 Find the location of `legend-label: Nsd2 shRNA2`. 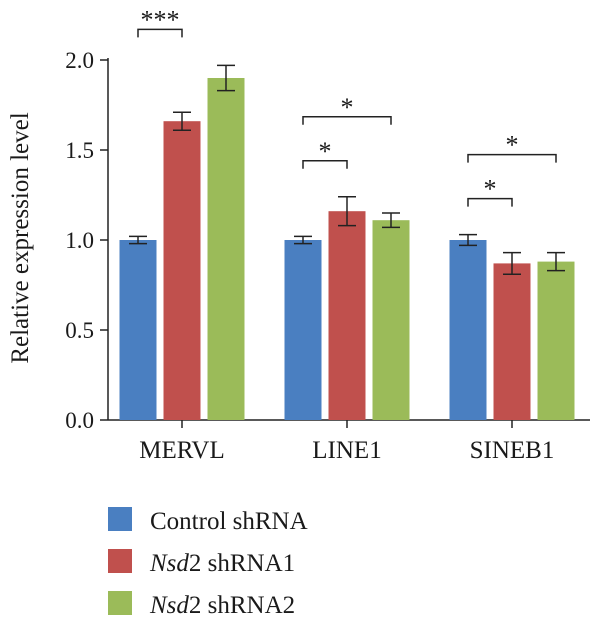

legend-label: Nsd2 shRNA2 is located at coordinates (222, 605).